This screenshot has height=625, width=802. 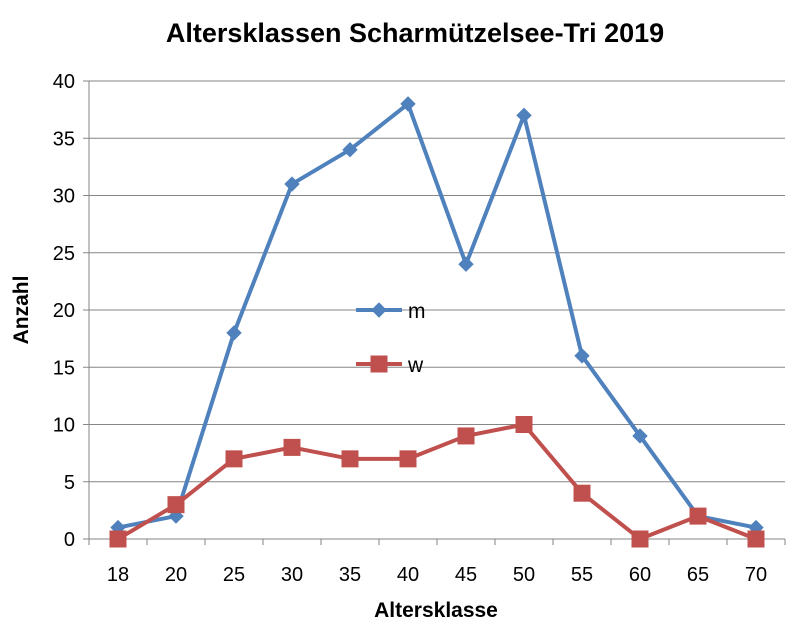 I want to click on legend: mw, so click(x=391, y=338).